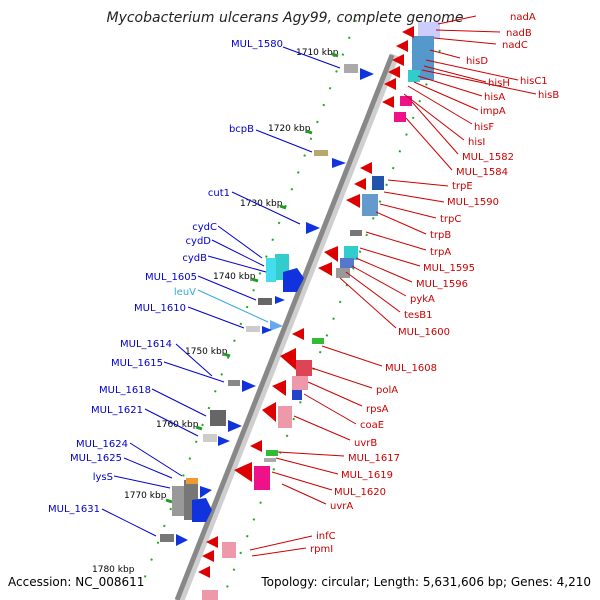 This screenshot has width=600, height=600. What do you see at coordinates (515, 45) in the screenshot?
I see `gene-label-nadC: nadC` at bounding box center [515, 45].